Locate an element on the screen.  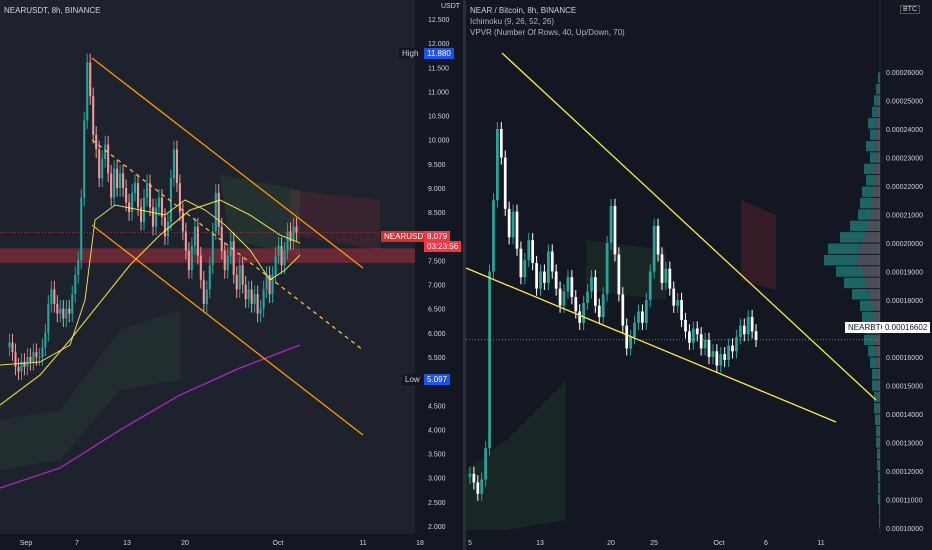
left-y-tick: 7.000 is located at coordinates (437, 286).